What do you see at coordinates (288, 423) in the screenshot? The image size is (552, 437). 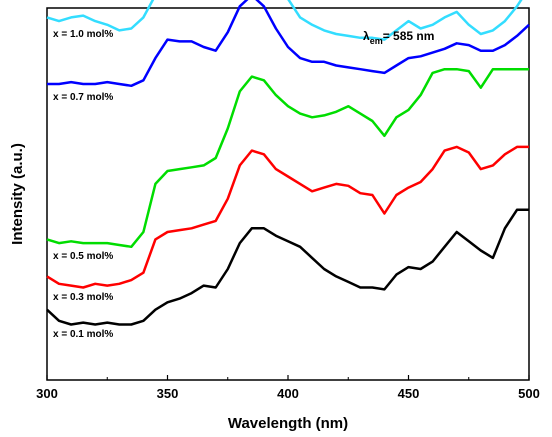 I see `x-axis-title: Wavelength (nm)` at bounding box center [288, 423].